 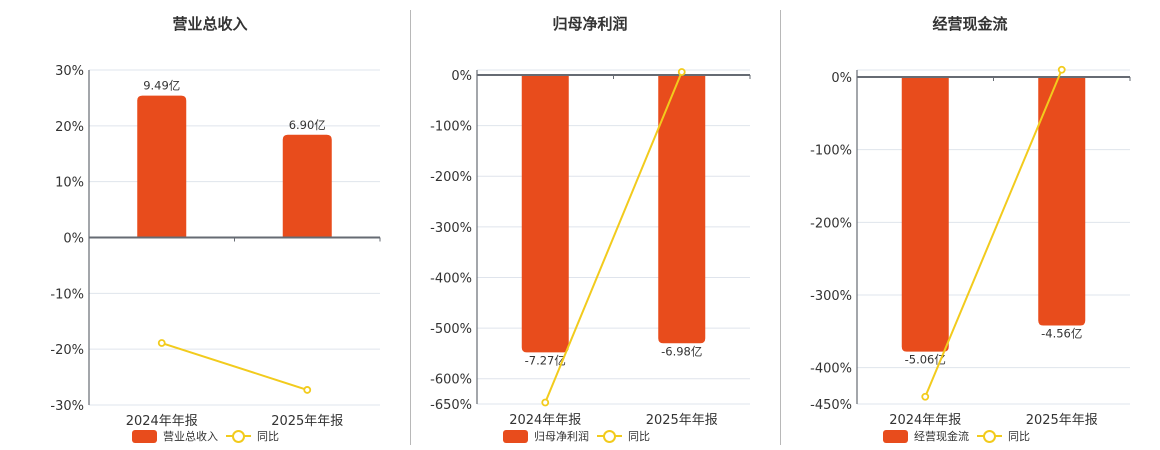 What do you see at coordinates (210, 24) in the screenshot?
I see `chart-title: 营业总收入` at bounding box center [210, 24].